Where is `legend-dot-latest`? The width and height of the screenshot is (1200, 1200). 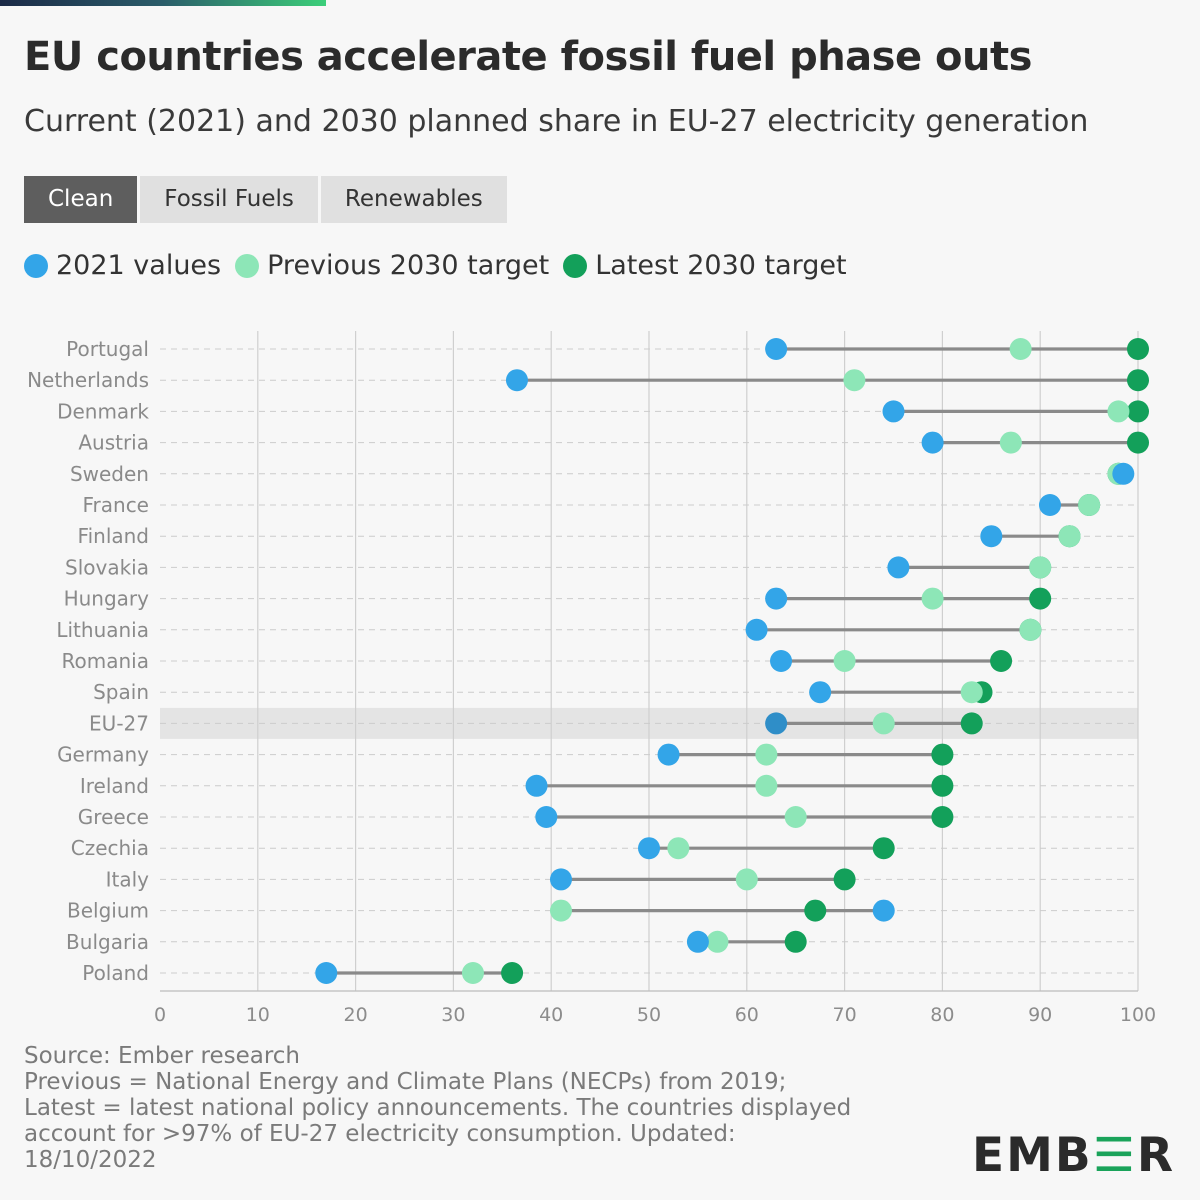 legend-dot-latest is located at coordinates (575, 265).